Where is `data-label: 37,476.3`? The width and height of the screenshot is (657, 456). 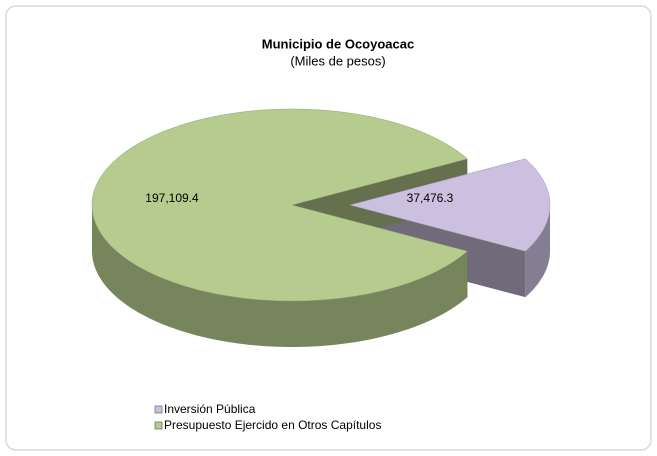 data-label: 37,476.3 is located at coordinates (430, 198).